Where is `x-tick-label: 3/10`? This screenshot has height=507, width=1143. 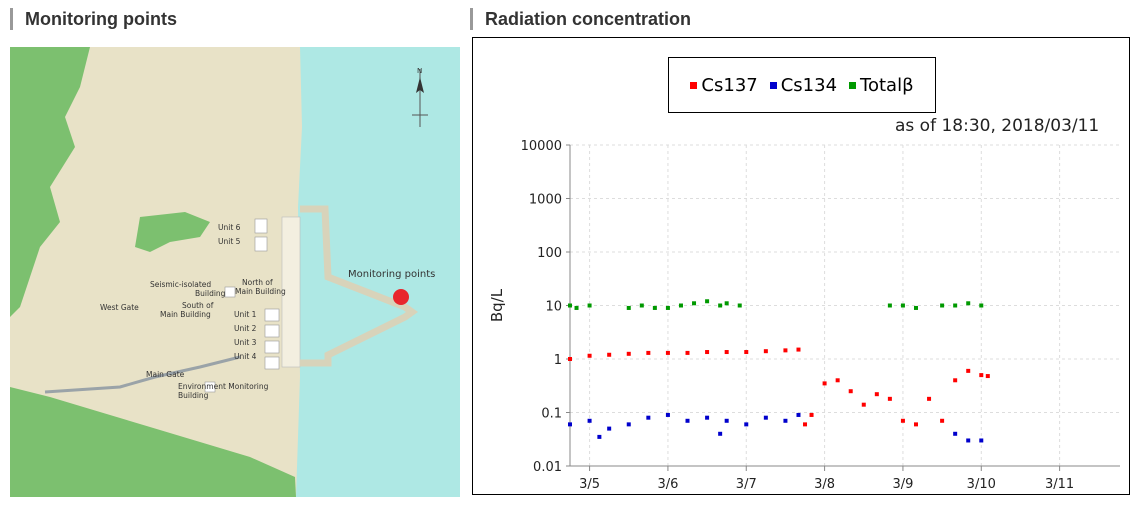 x-tick-label: 3/10 is located at coordinates (981, 484).